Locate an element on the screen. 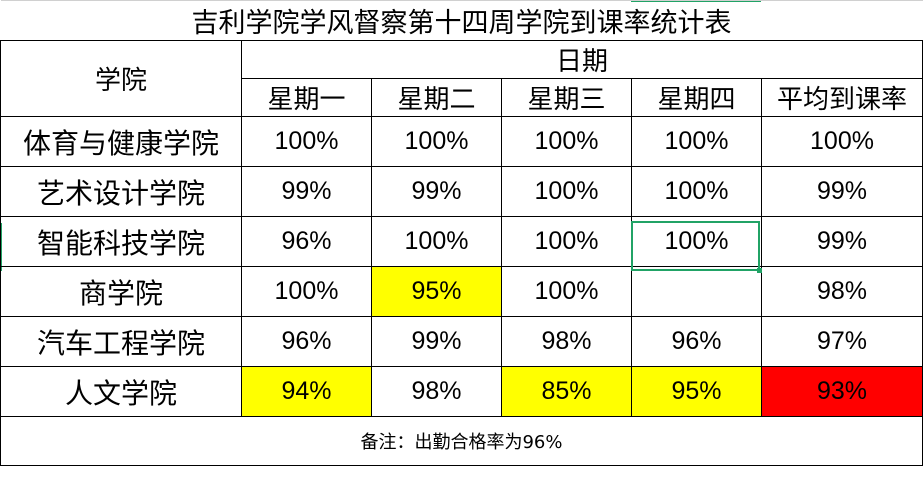 The height and width of the screenshot is (480, 924). selected-rate-cell: 100% is located at coordinates (696, 241).